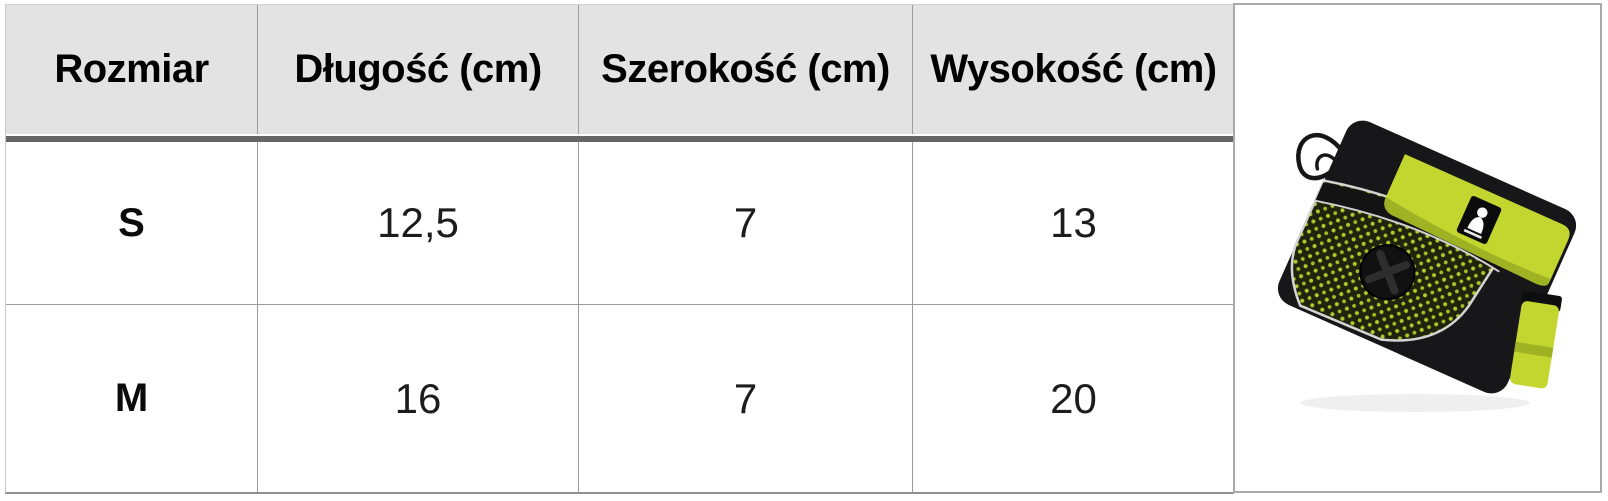 The image size is (1608, 501). I want to click on brand-wordmark, so click(1473, 234).